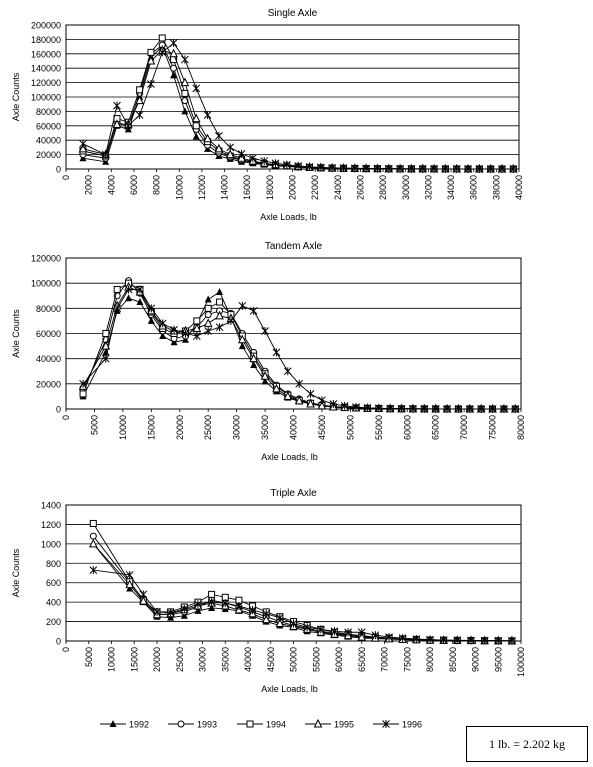  What do you see at coordinates (385, 659) in the screenshot?
I see `x-tick-label: 70000` at bounding box center [385, 659].